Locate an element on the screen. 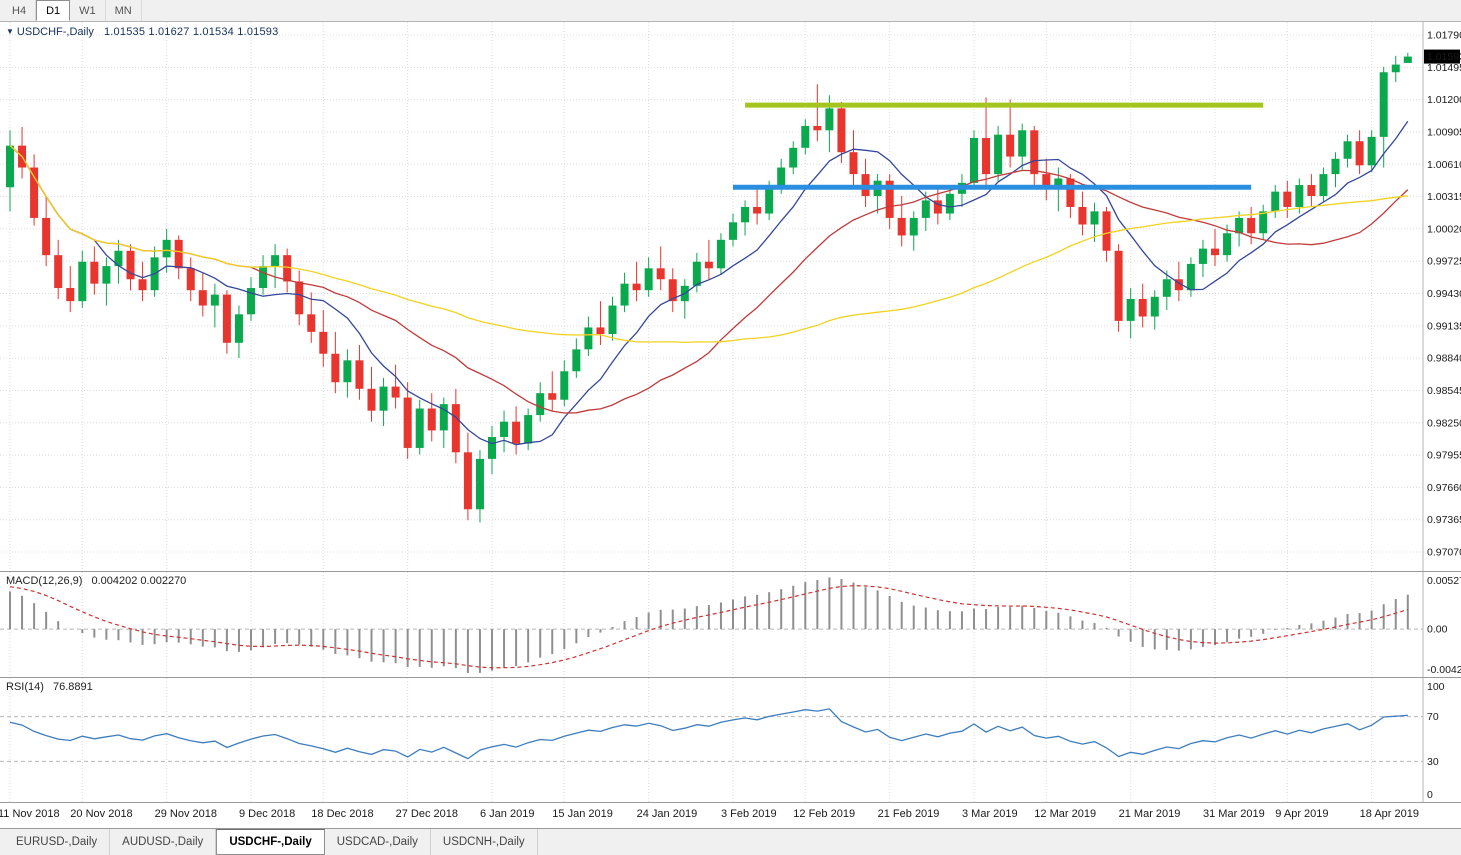 This screenshot has width=1461, height=855. rsi-line is located at coordinates (708, 734).